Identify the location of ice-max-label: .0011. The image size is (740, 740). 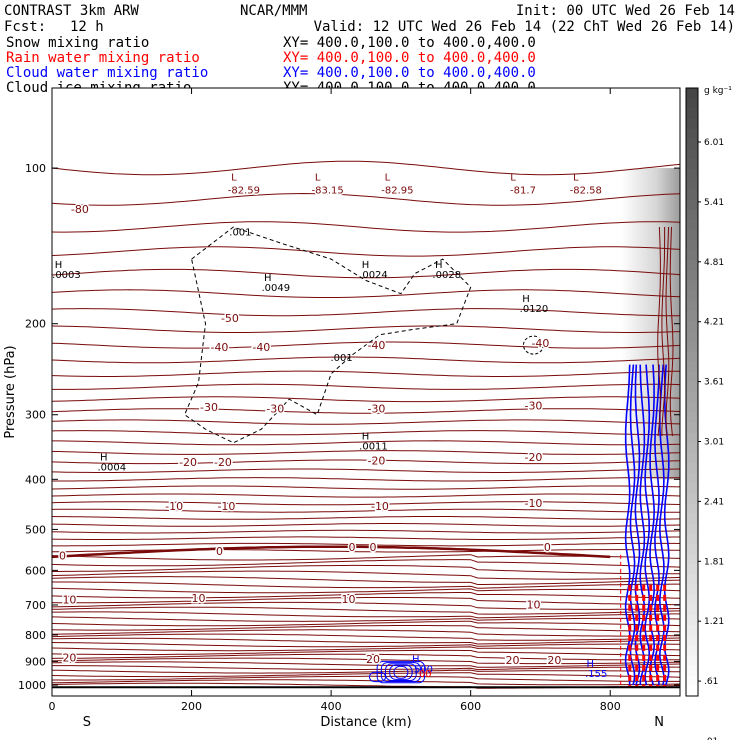
(373, 446).